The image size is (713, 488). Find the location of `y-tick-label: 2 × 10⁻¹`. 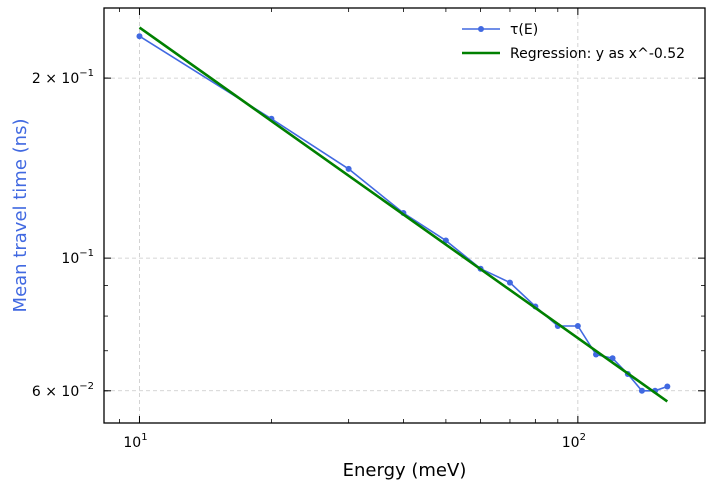

y-tick-label: 2 × 10⁻¹ is located at coordinates (63, 77).